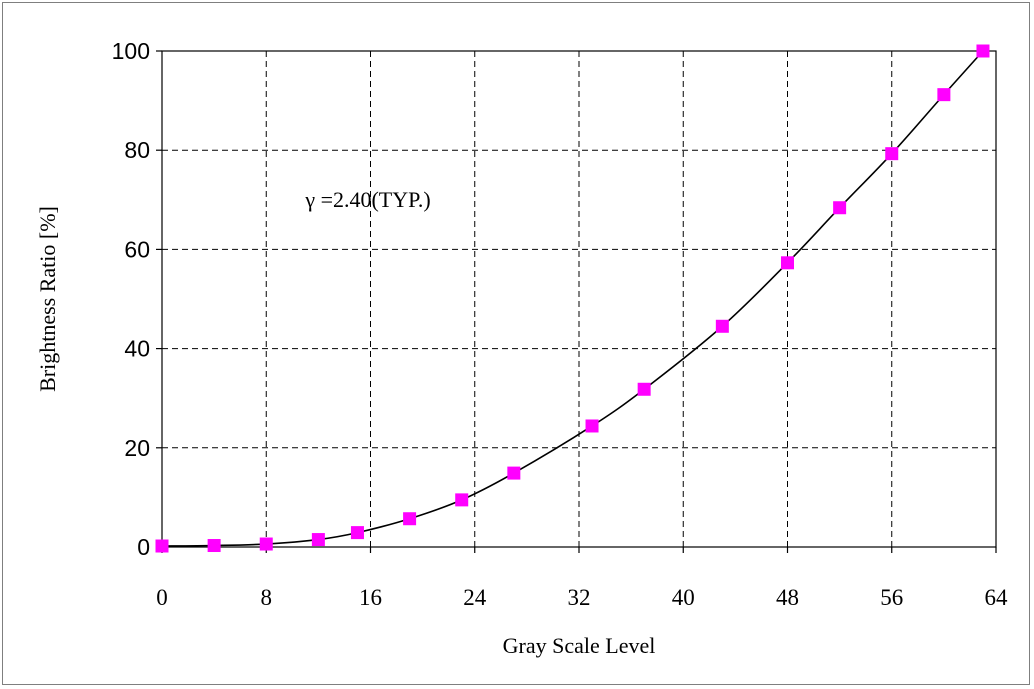 The height and width of the screenshot is (689, 1034). I want to click on y-tick-label: 20, so click(137, 448).